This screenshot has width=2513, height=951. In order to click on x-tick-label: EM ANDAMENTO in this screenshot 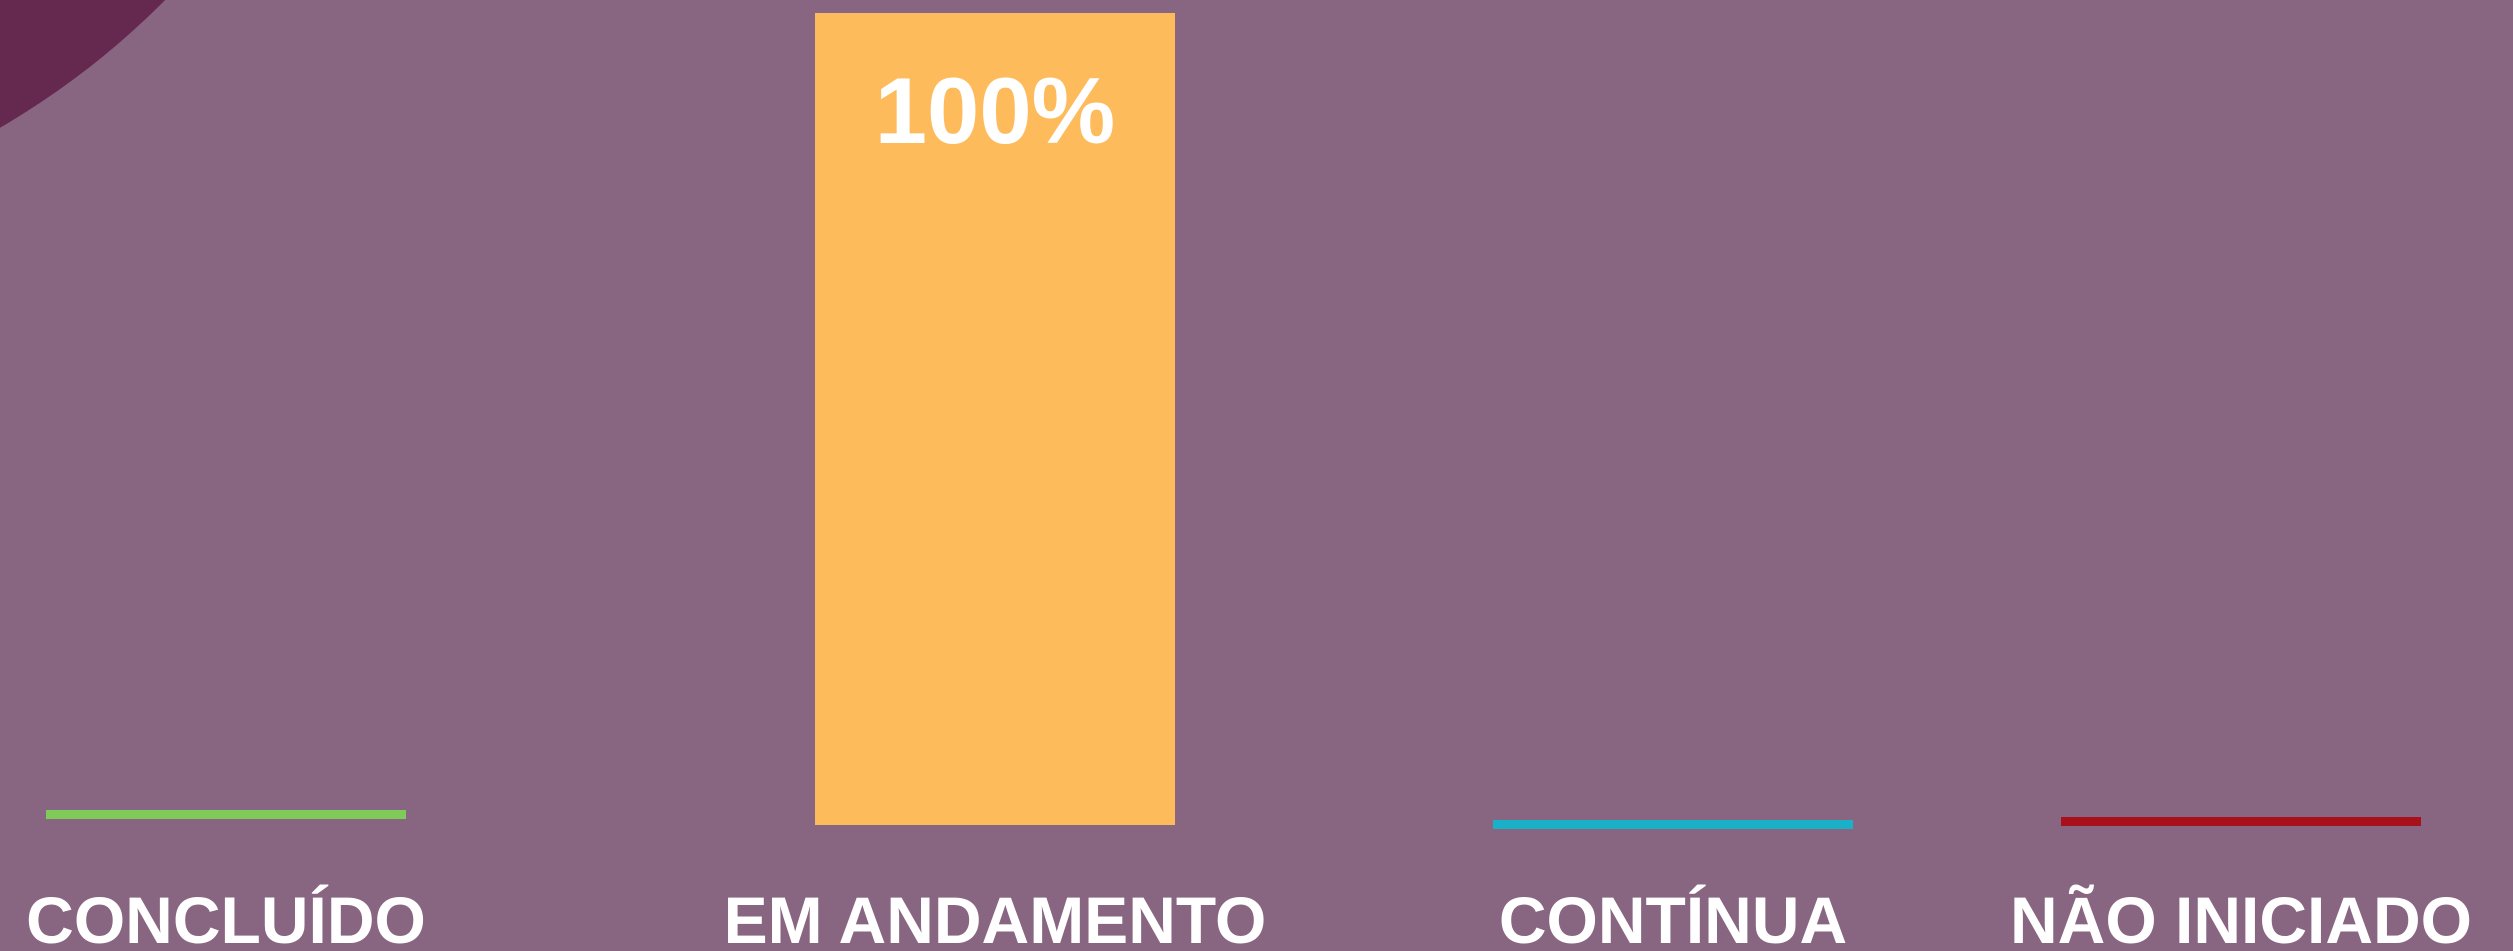, I will do `click(995, 917)`.